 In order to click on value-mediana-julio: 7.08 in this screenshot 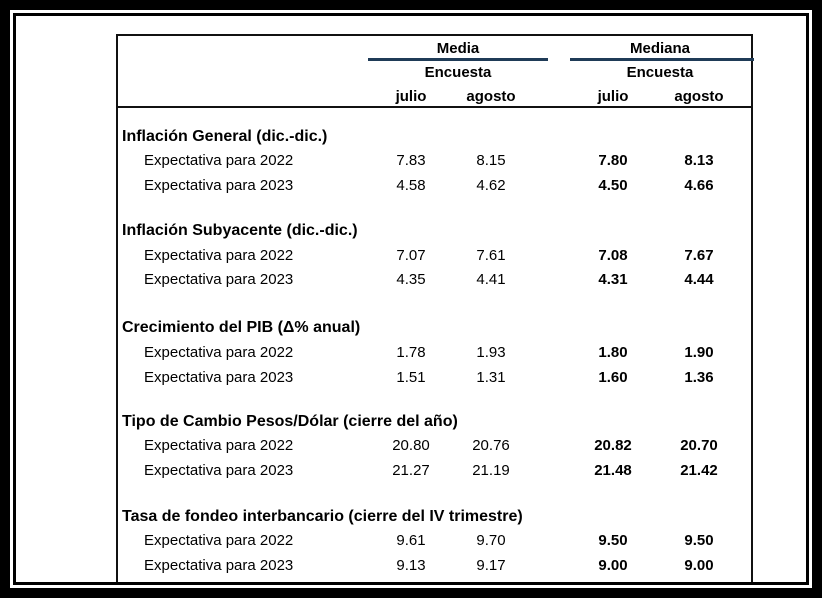, I will do `click(613, 255)`.